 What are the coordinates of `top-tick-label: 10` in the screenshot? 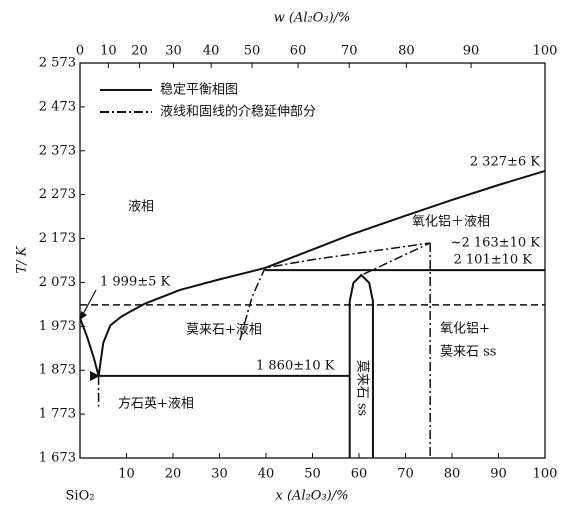 It's located at (108, 51).